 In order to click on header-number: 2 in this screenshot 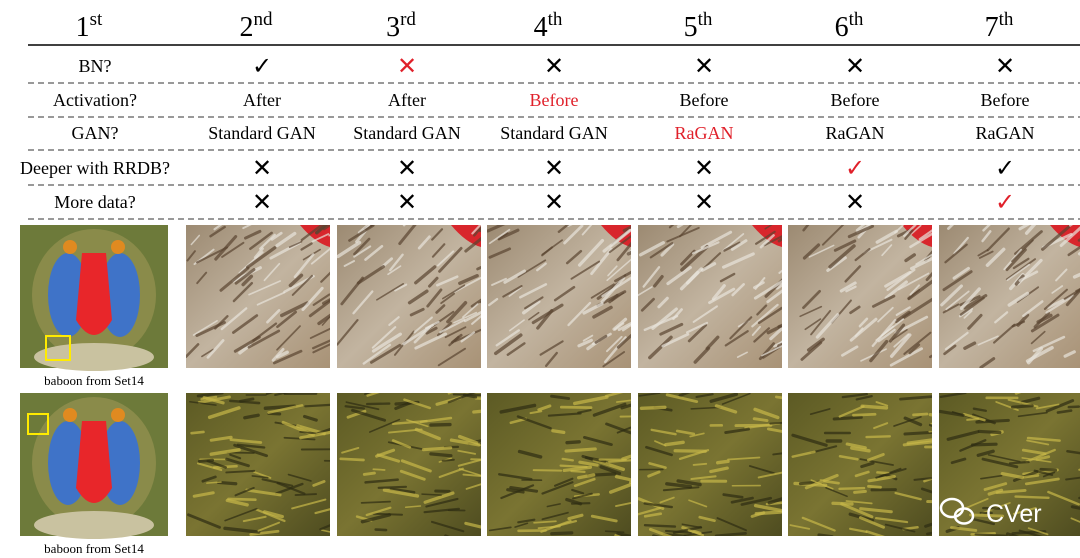, I will do `click(247, 27)`.